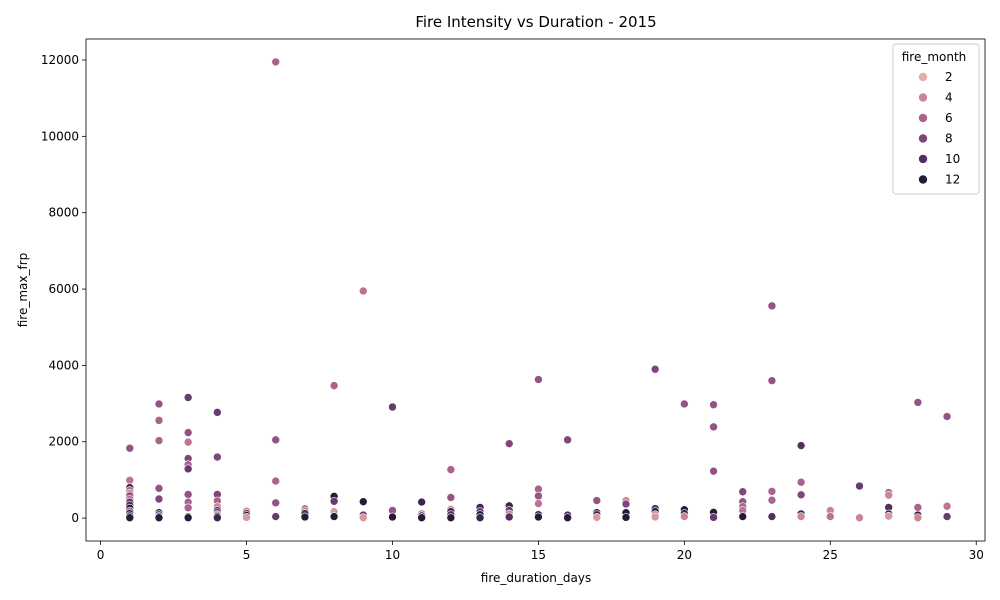 The image size is (1000, 600). I want to click on y-tick-label: 0, so click(75, 518).